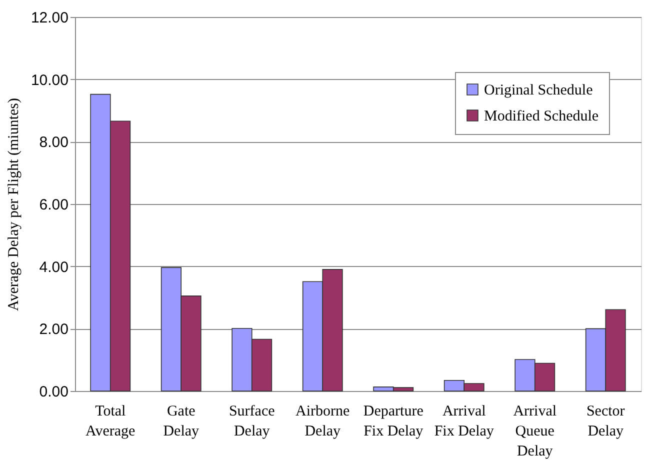 The height and width of the screenshot is (465, 662). I want to click on x-tick-label: Arrival Fix Delay, so click(464, 422).